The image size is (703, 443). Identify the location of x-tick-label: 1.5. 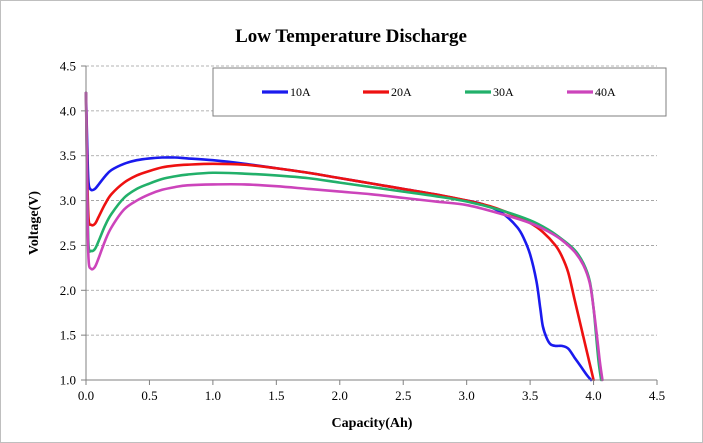
(276, 395).